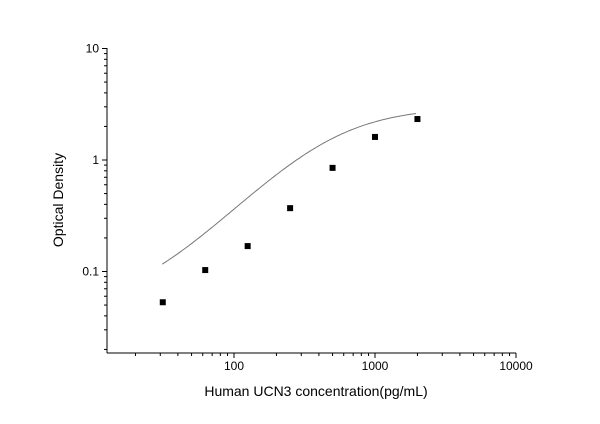 The width and height of the screenshot is (600, 424). Describe the element at coordinates (58, 200) in the screenshot. I see `y-axis-title: Optical Density` at that location.